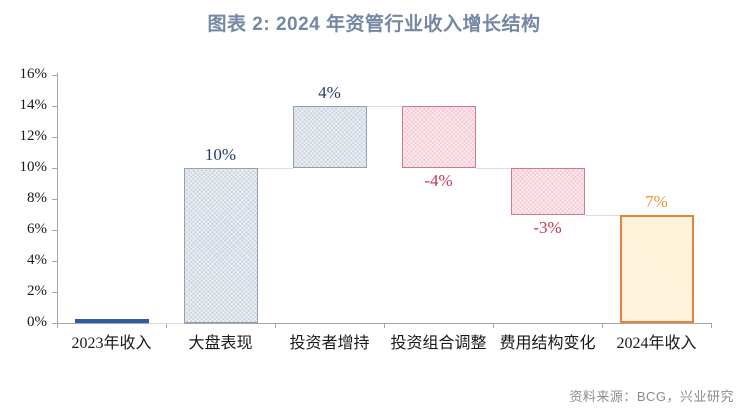 The width and height of the screenshot is (748, 414). What do you see at coordinates (374, 24) in the screenshot?
I see `chart-title: 图表 2: 2024 年资管行业收入增长结构` at bounding box center [374, 24].